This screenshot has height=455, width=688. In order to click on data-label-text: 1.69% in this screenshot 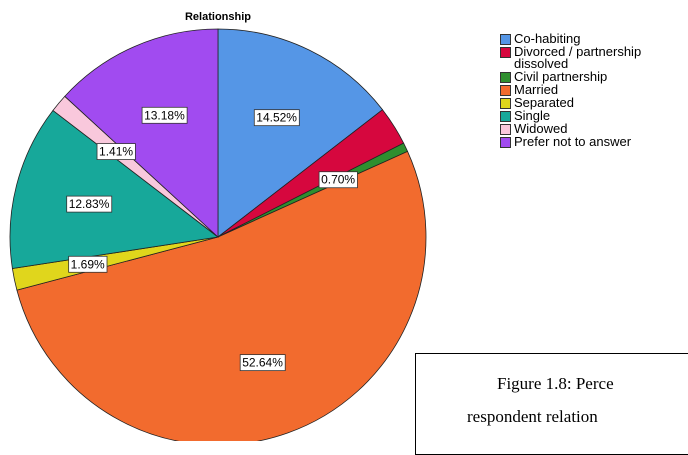, I will do `click(88, 264)`.